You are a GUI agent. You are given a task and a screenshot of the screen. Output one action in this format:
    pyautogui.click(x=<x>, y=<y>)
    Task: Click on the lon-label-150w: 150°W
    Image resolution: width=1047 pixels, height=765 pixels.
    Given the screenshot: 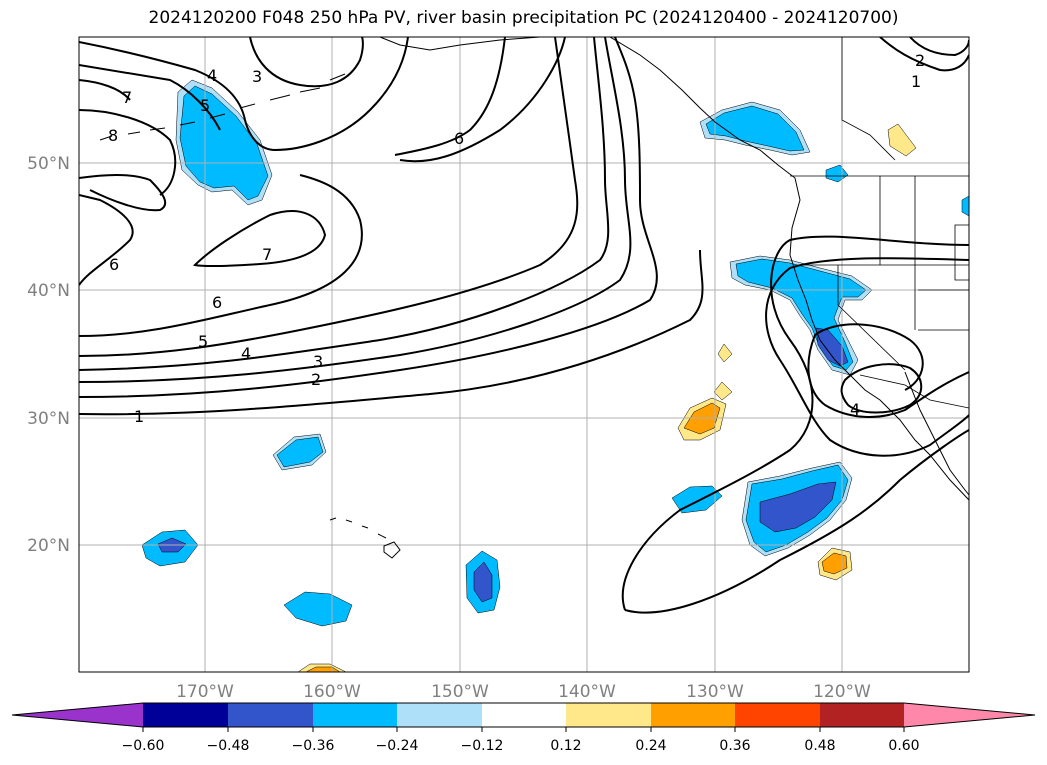 What is the action you would take?
    pyautogui.click(x=460, y=692)
    